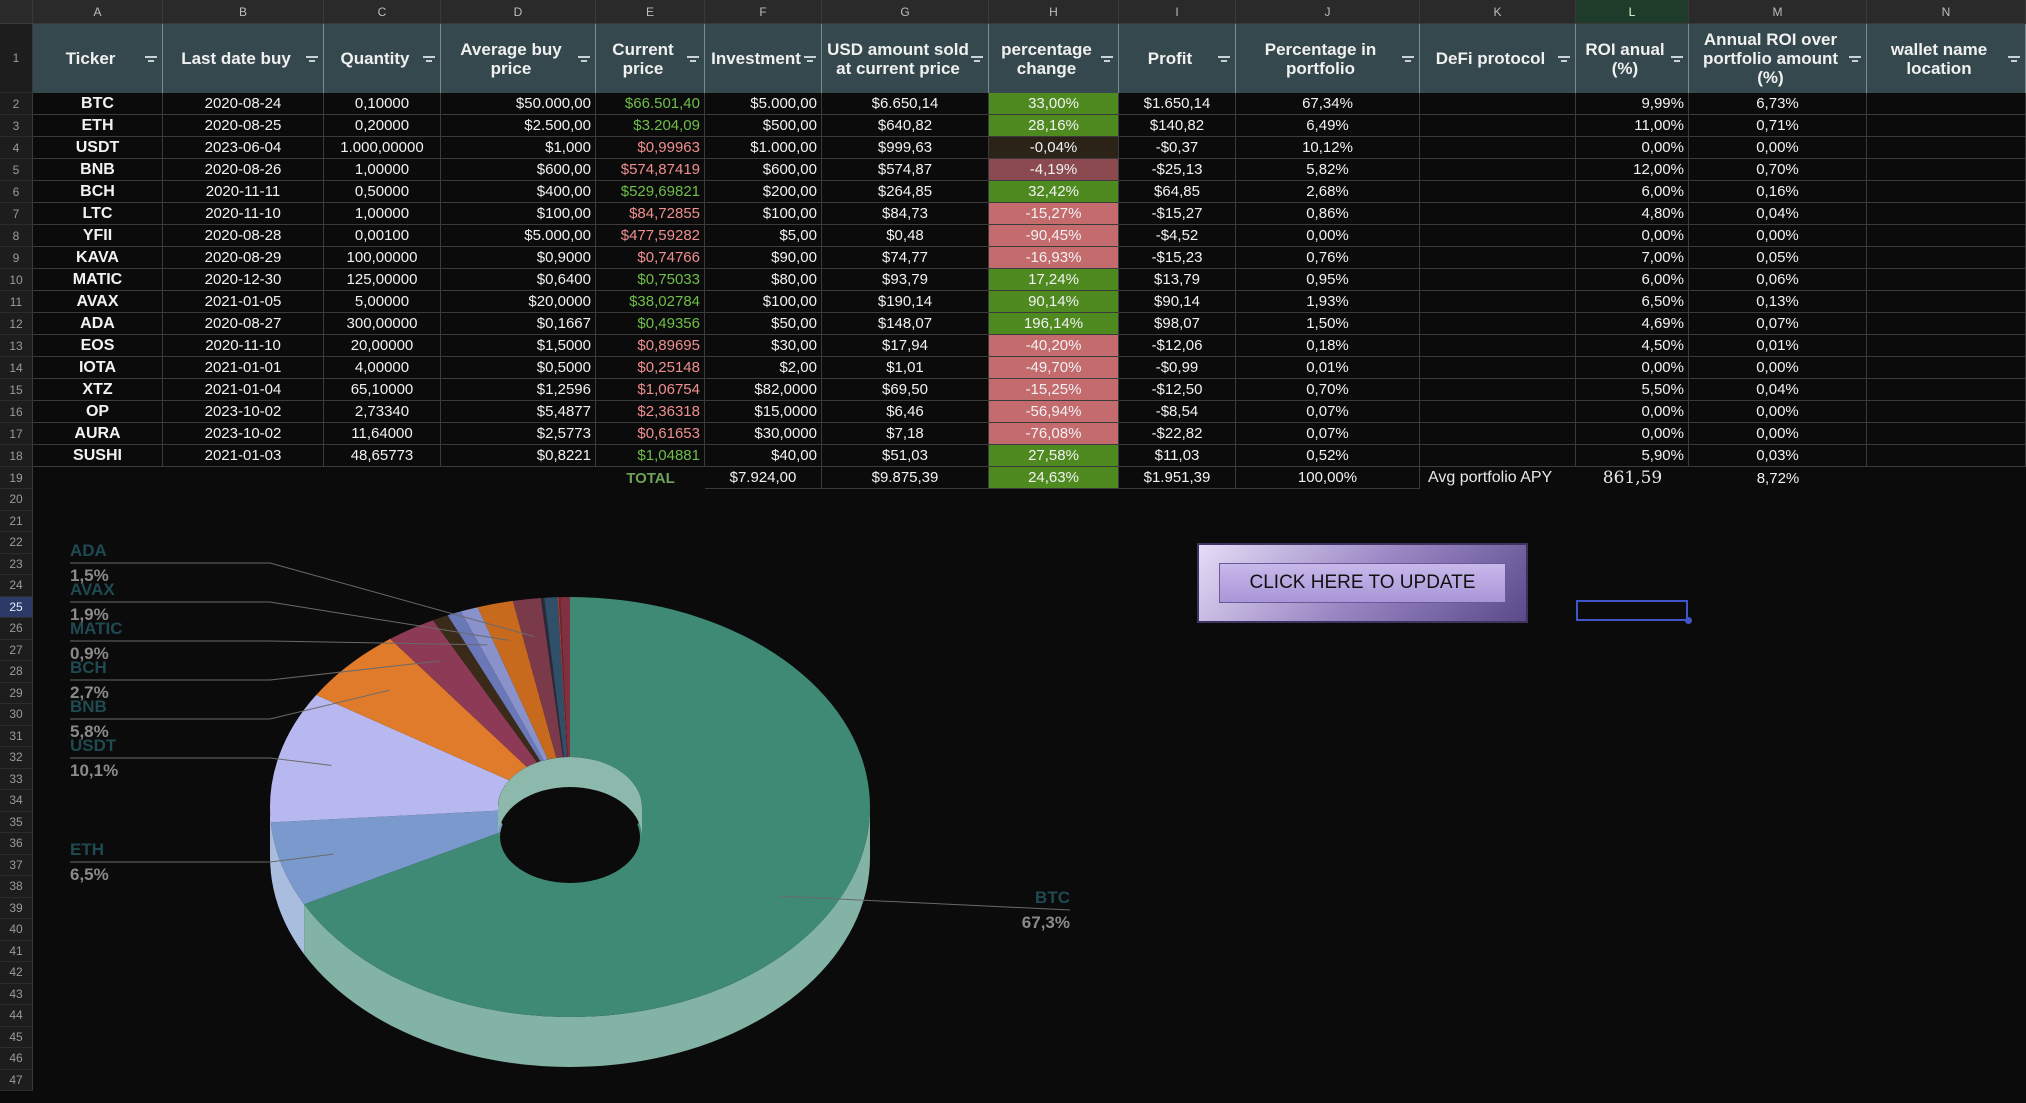 This screenshot has height=1103, width=2026. What do you see at coordinates (243, 412) in the screenshot?
I see `cell-date: 2023-10-02` at bounding box center [243, 412].